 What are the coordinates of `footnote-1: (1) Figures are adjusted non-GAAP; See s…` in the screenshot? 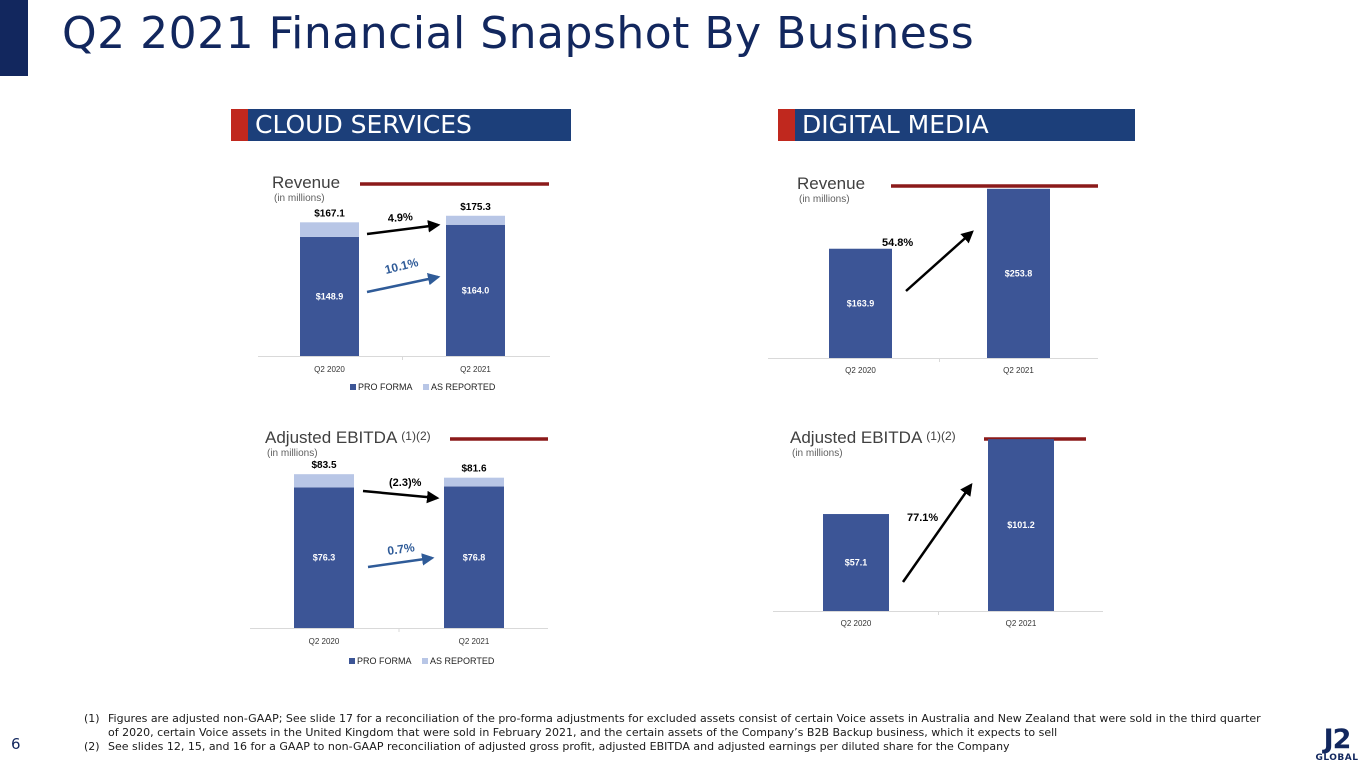 It's located at (674, 726).